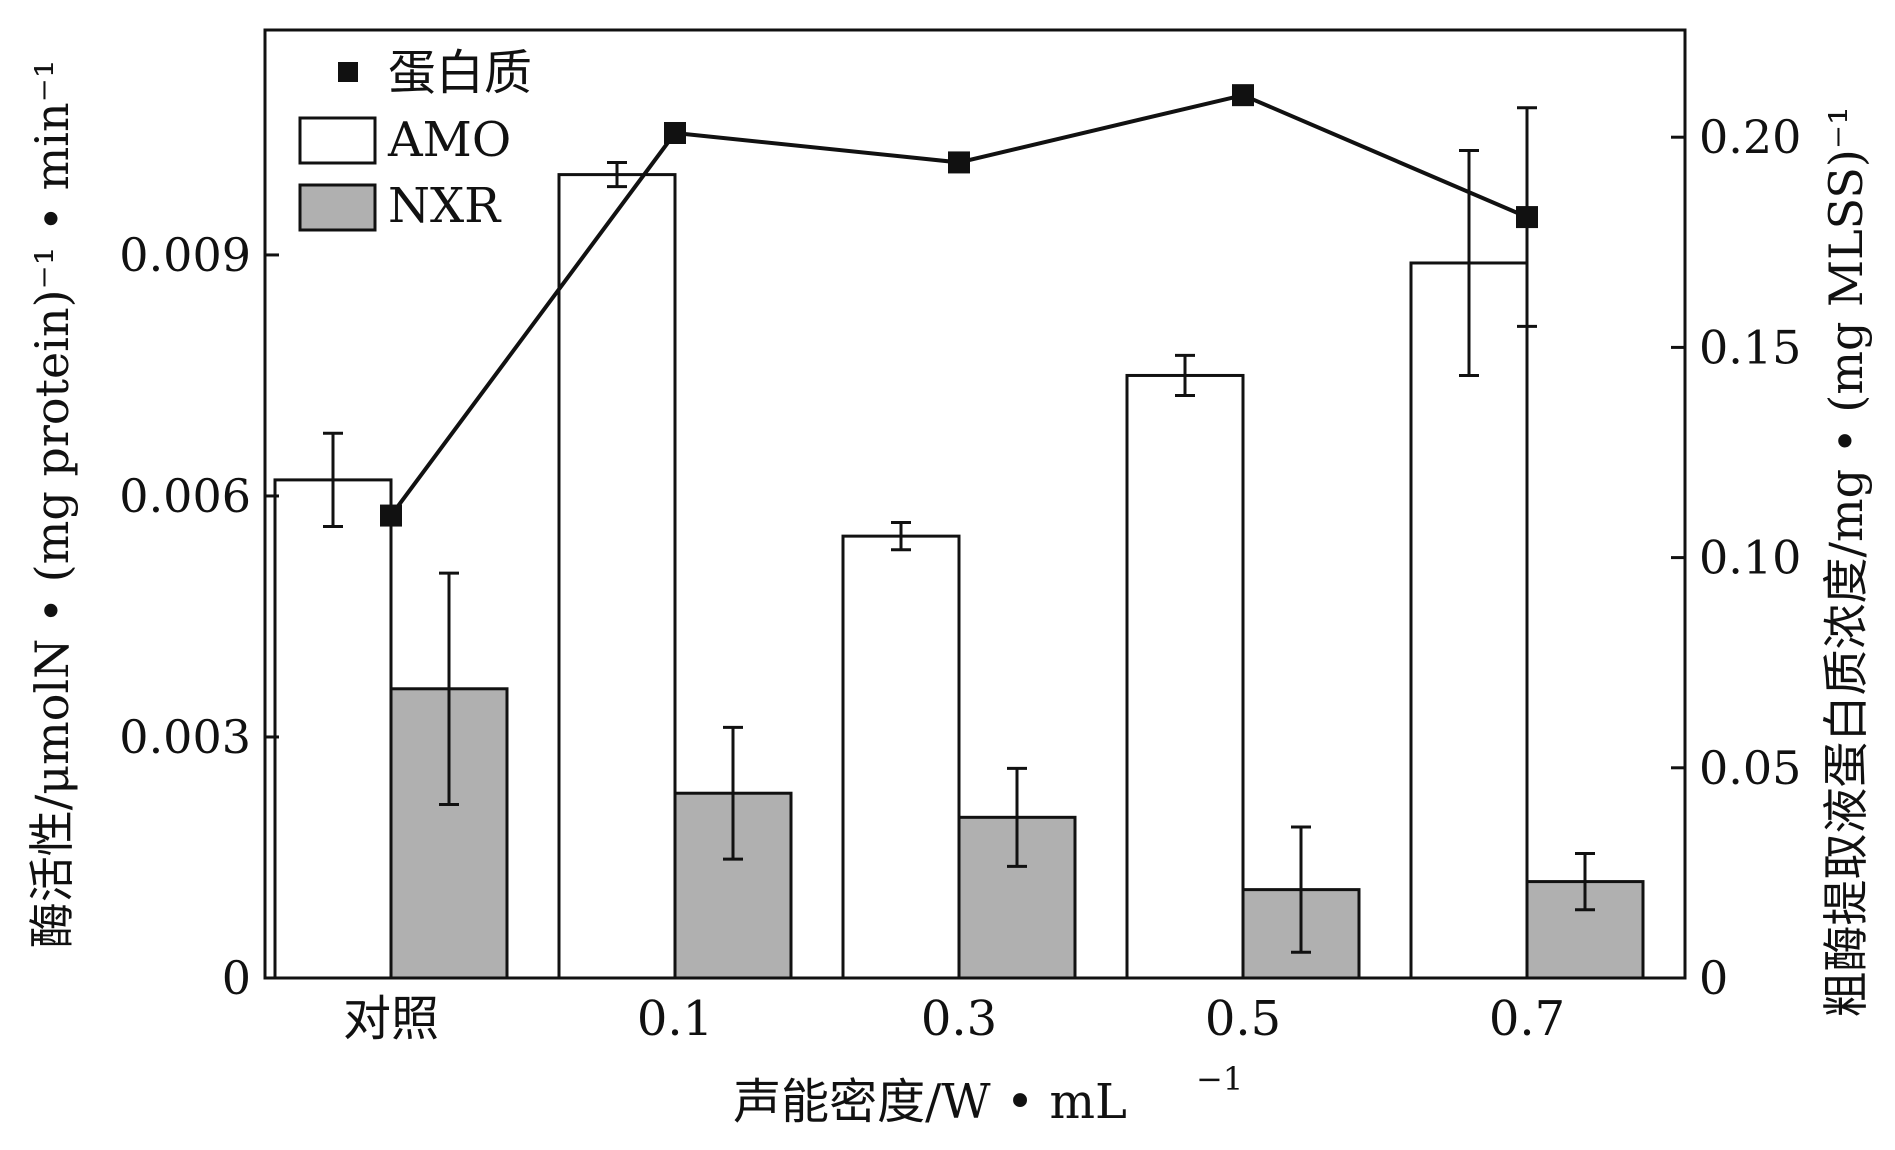  Describe the element at coordinates (1713, 978) in the screenshot. I see `right-tick-label-0: 0` at that location.